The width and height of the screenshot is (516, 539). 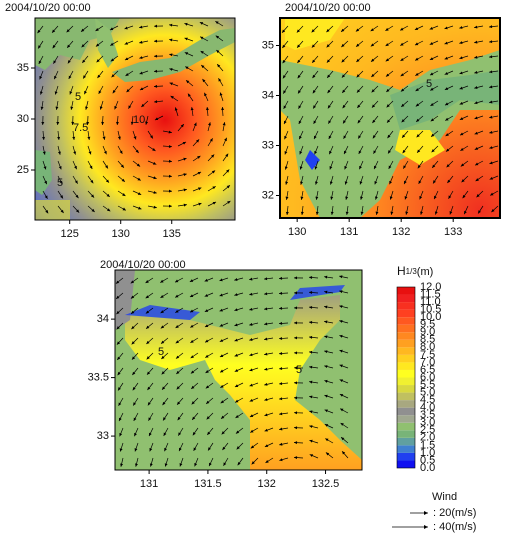 What do you see at coordinates (427, 430) in the screenshot?
I see `colorbar-label: 2.5` at bounding box center [427, 430].